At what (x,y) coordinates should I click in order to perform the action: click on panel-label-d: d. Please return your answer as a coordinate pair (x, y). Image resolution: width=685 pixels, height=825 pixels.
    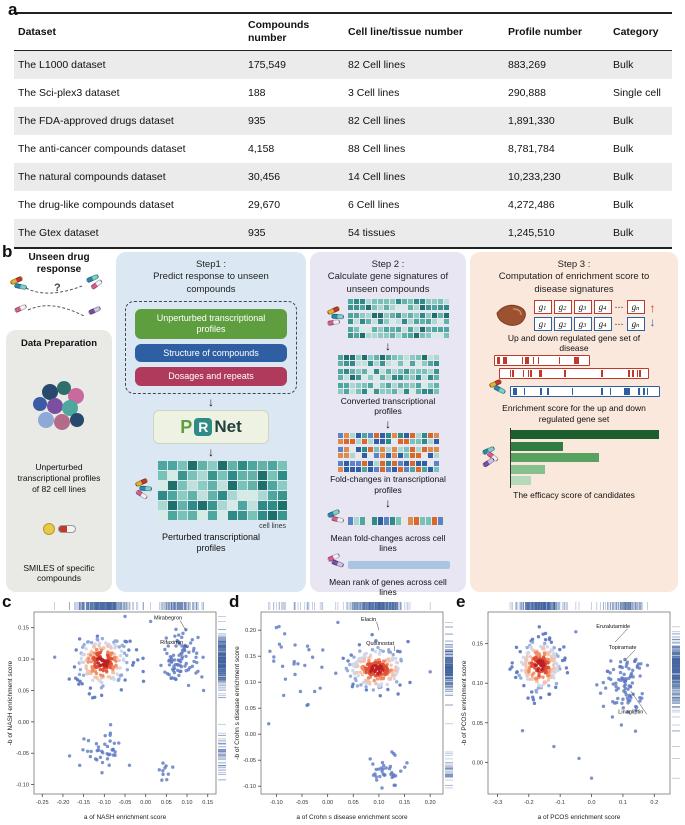
    Looking at the image, I should click on (234, 601).